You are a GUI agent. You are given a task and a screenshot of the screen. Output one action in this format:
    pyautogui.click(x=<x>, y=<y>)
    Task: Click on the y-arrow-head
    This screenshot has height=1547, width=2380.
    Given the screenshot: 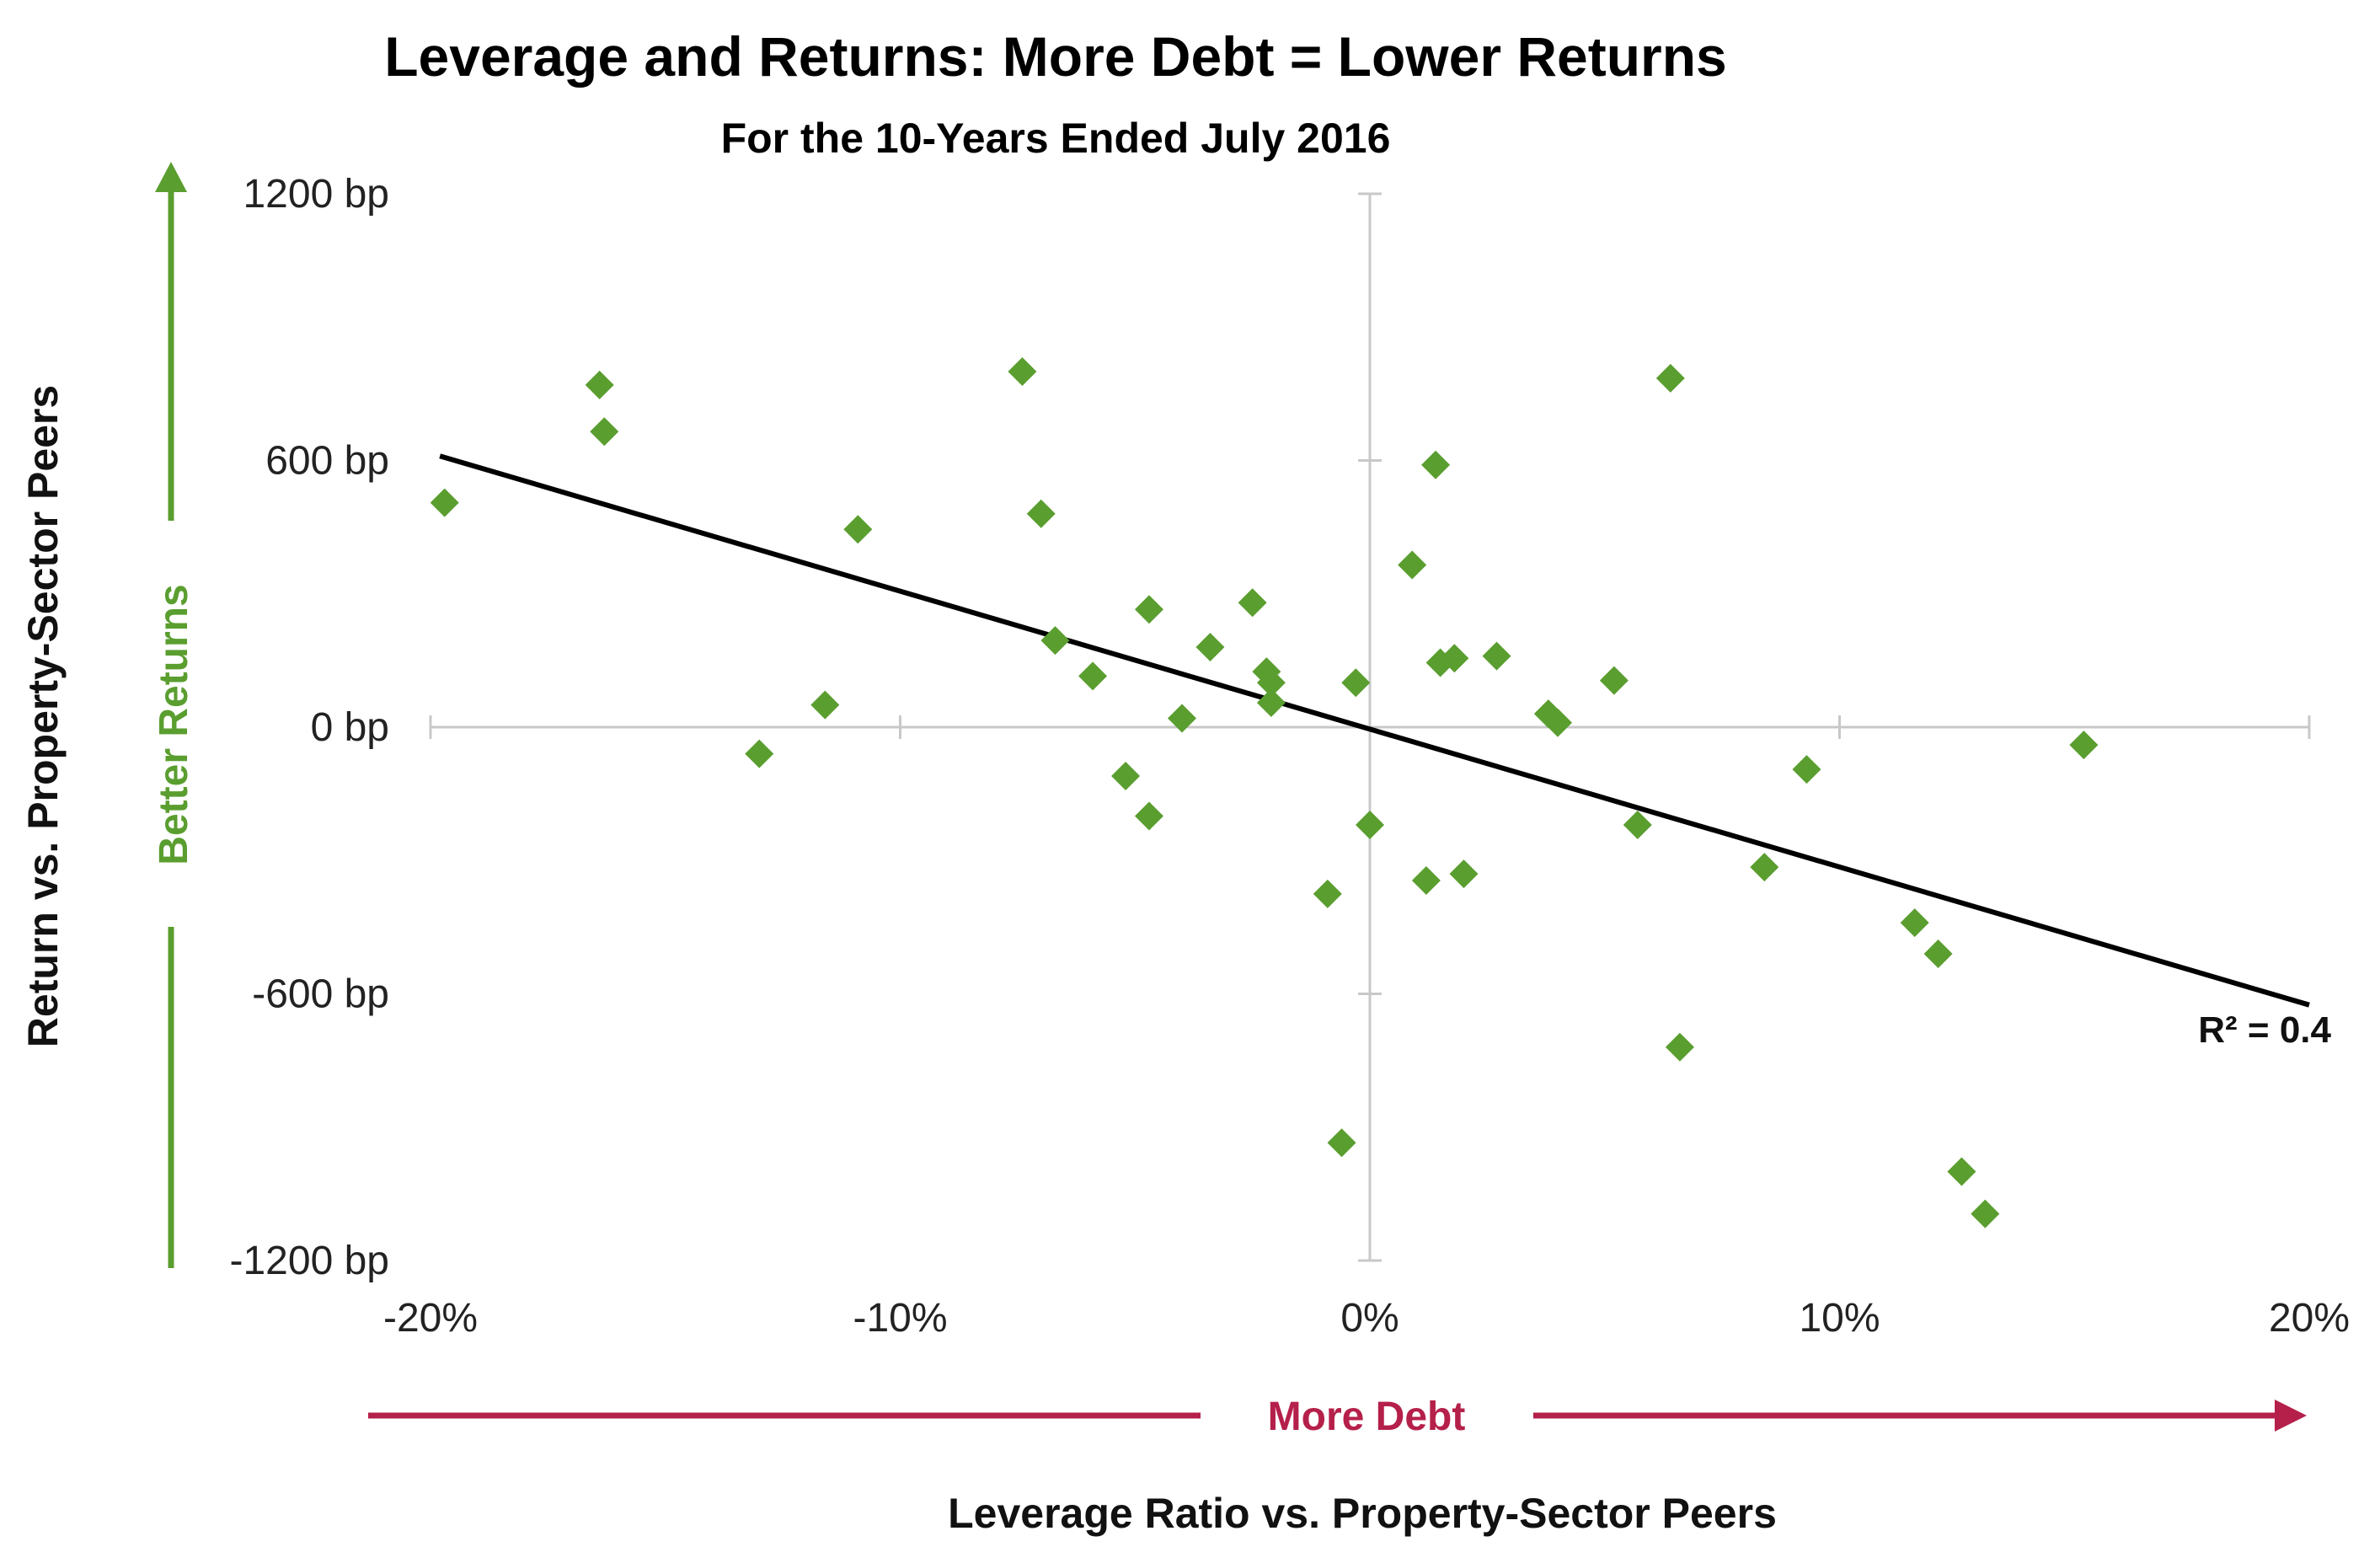 What is the action you would take?
    pyautogui.click(x=171, y=177)
    